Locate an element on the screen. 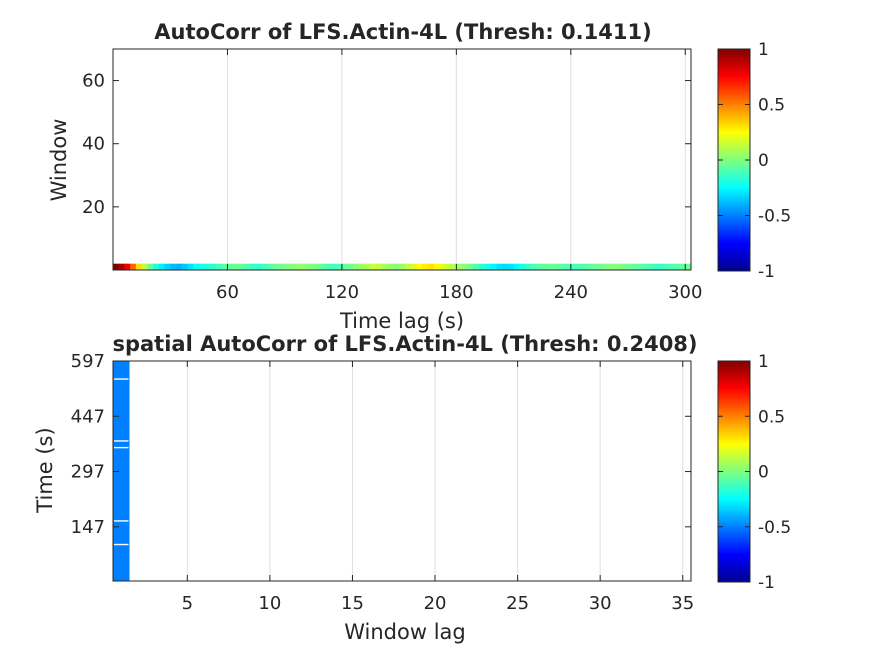  x-tick-label: 30 is located at coordinates (600, 603).